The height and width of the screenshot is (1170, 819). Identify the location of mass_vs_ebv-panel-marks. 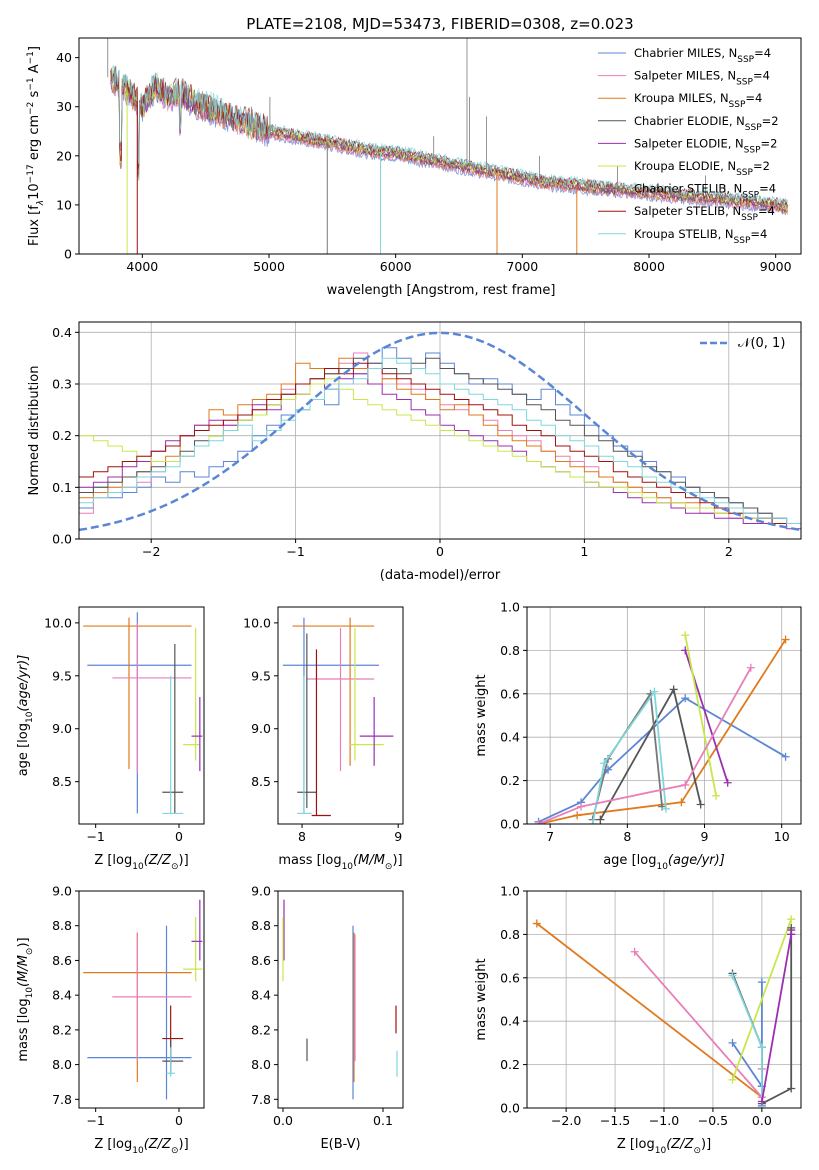
(340, 999).